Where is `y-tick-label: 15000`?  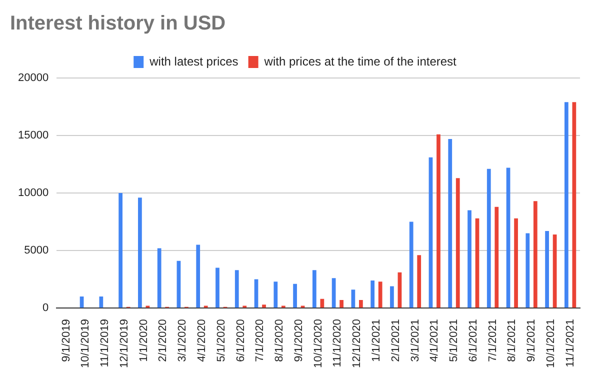
y-tick-label: 15000 is located at coordinates (33, 136).